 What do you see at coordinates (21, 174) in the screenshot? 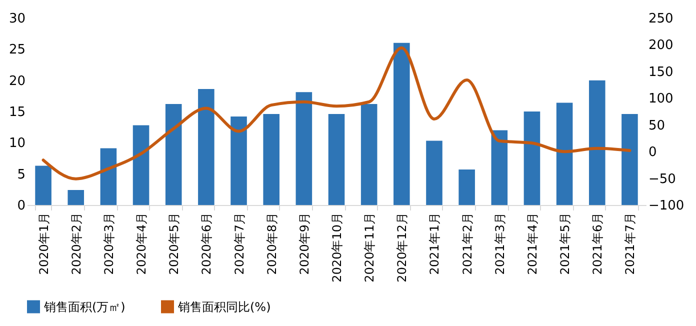
I see `y-tick-label: 5` at bounding box center [21, 174].